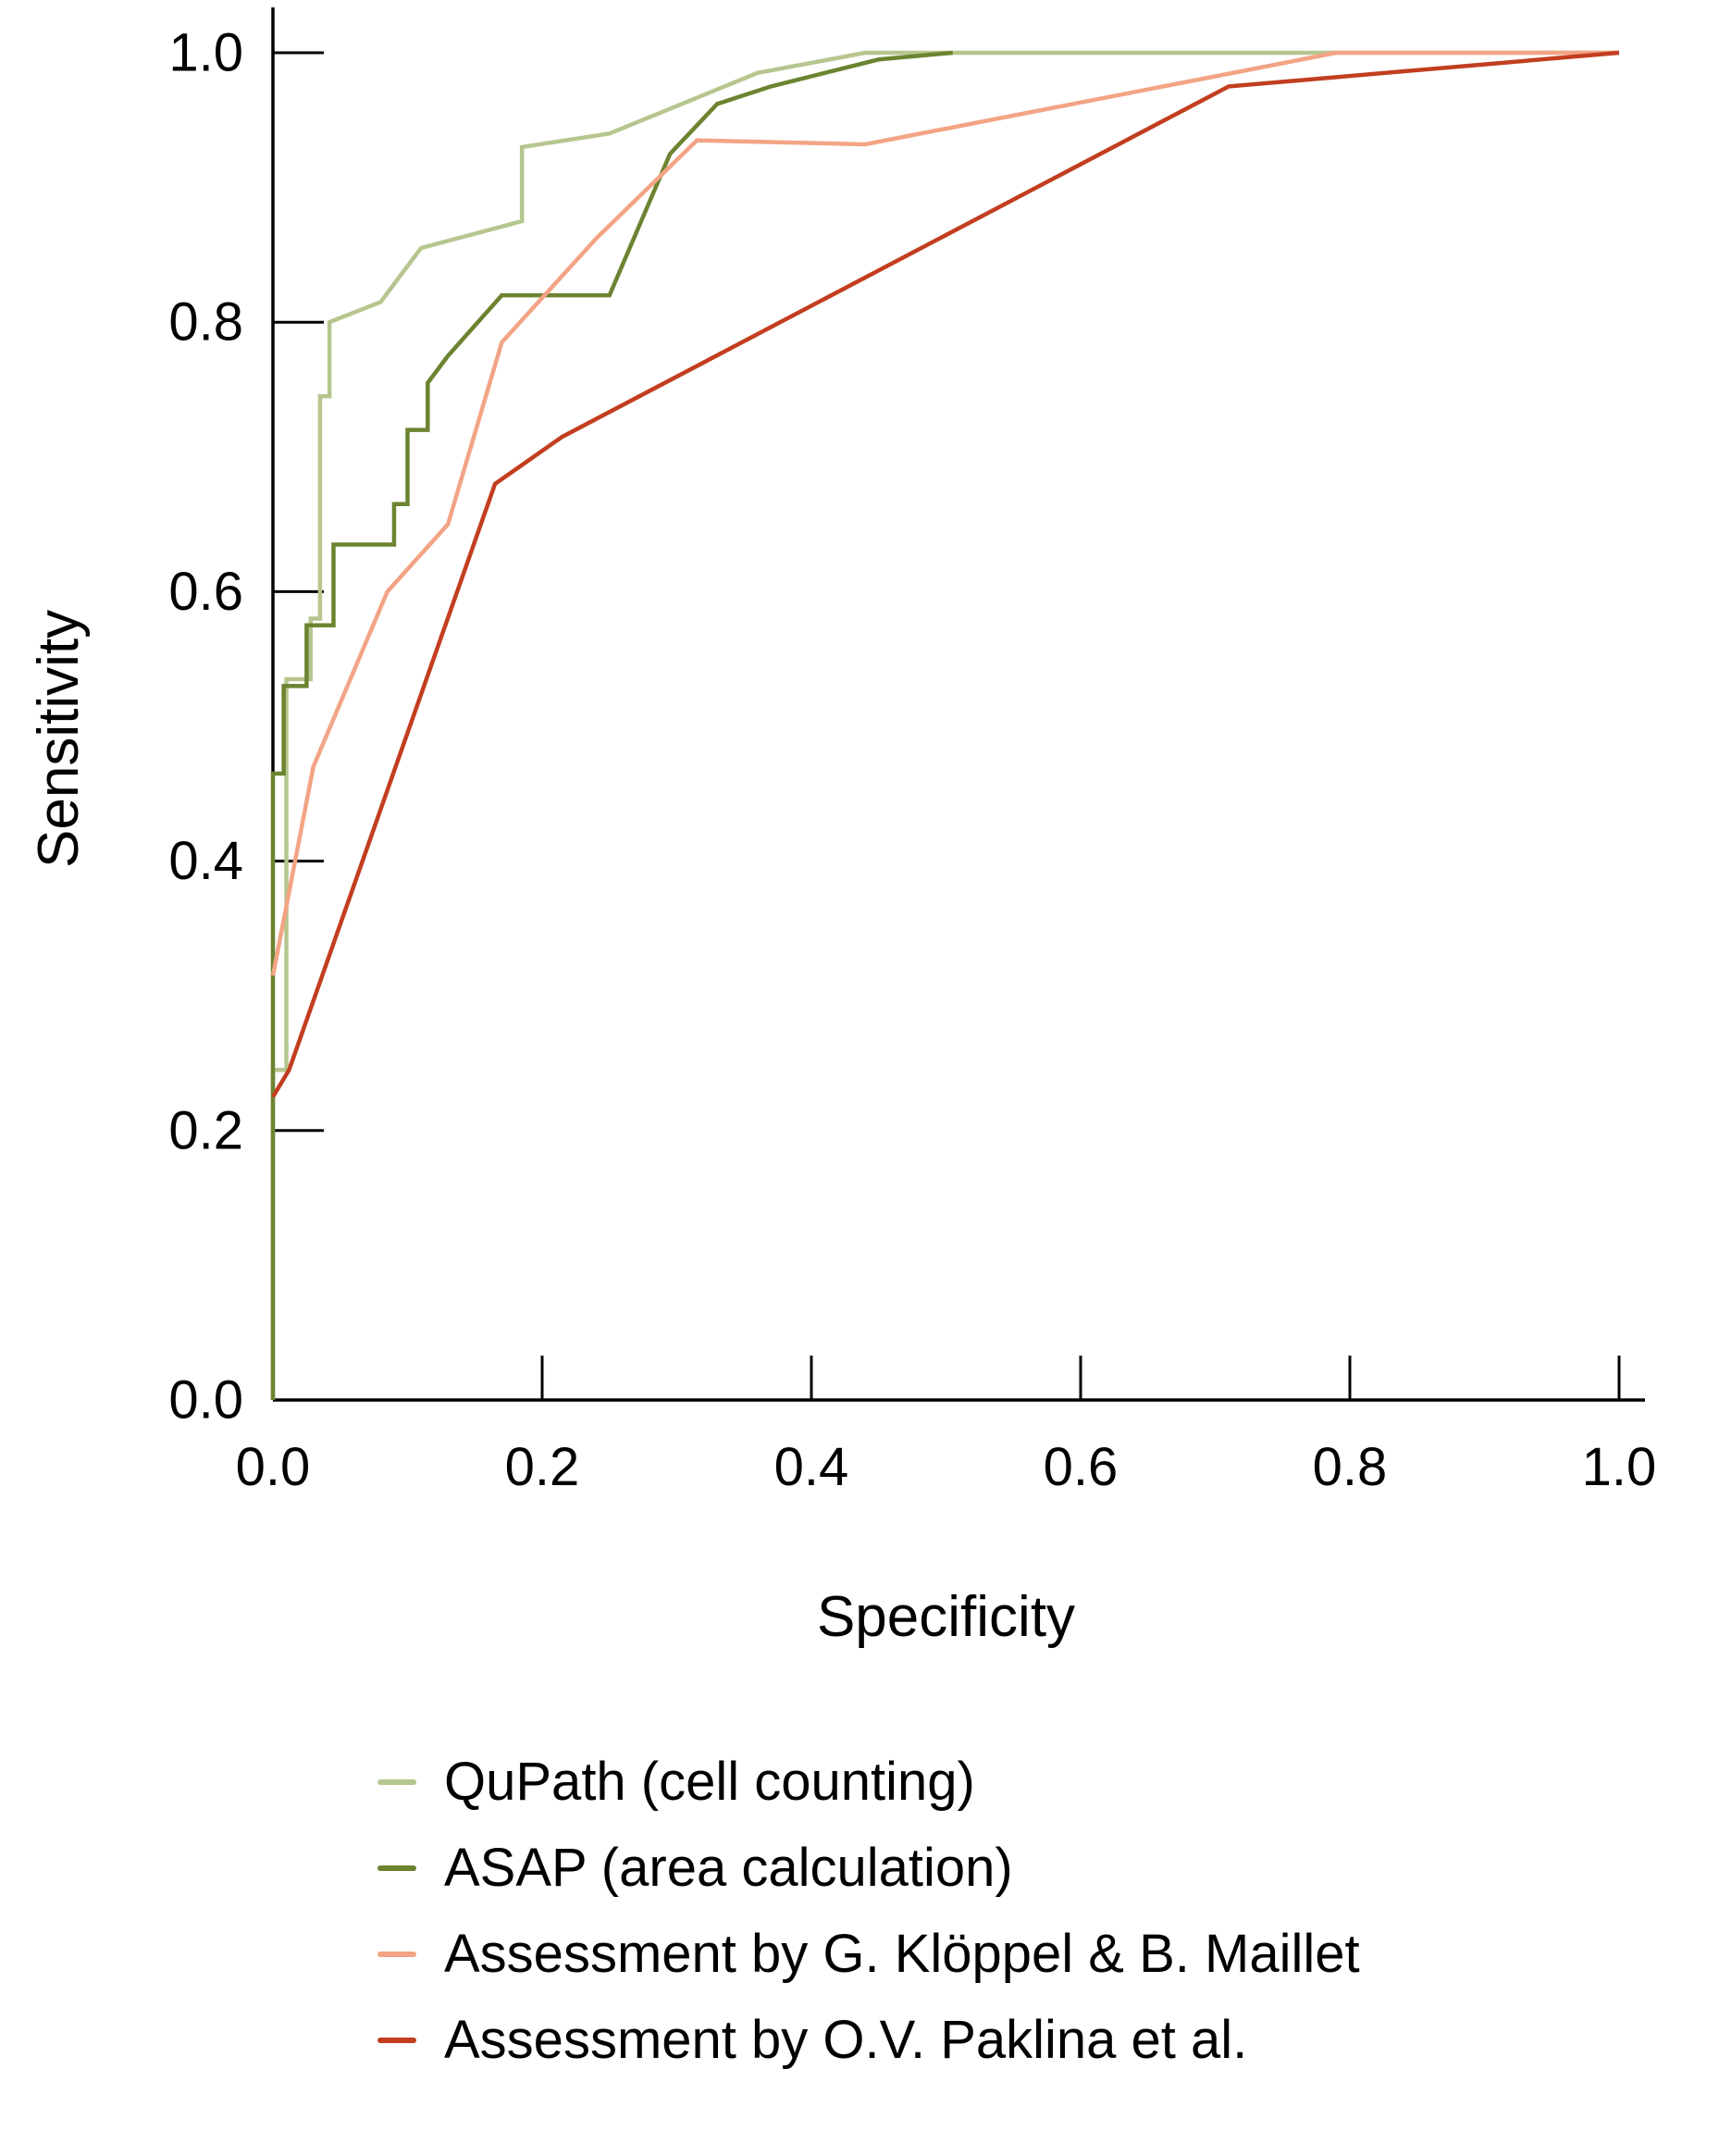 The image size is (1719, 2156). Describe the element at coordinates (946, 1617) in the screenshot. I see `x-axis-title: Specificity` at that location.